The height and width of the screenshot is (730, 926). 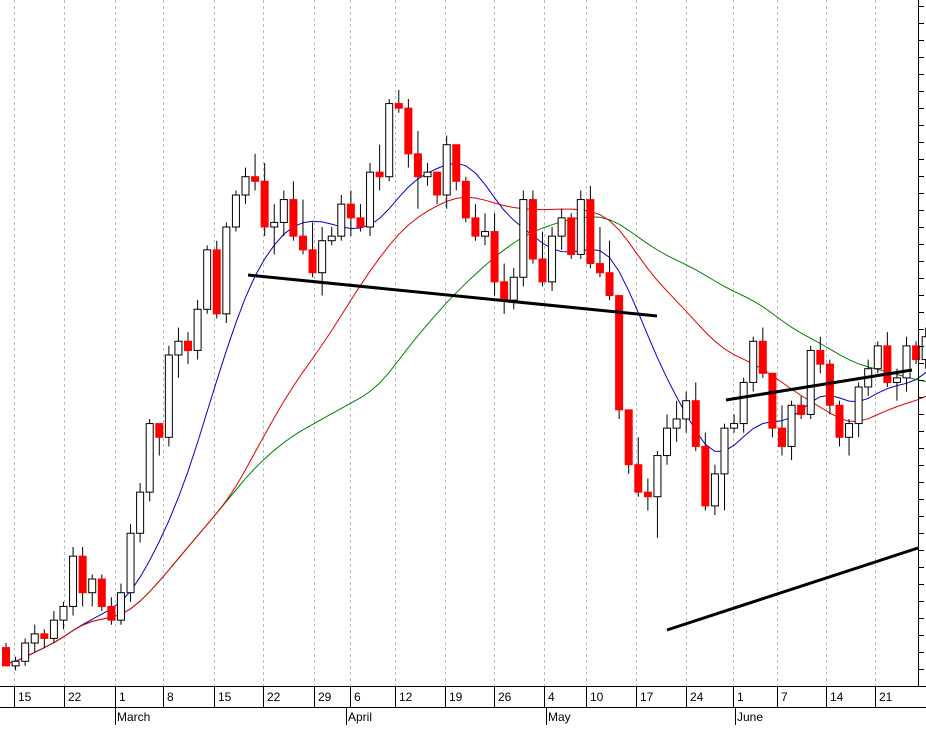 What do you see at coordinates (647, 697) in the screenshot?
I see `date-tick-label: 17` at bounding box center [647, 697].